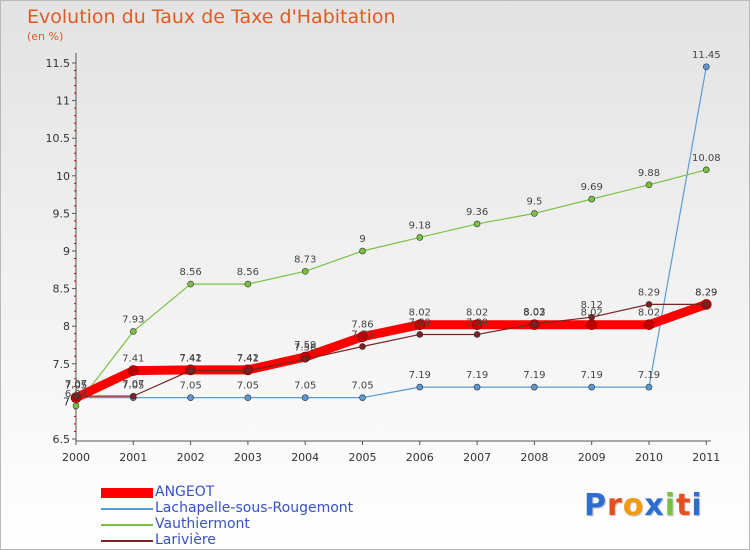 This screenshot has width=750, height=550. What do you see at coordinates (58, 63) in the screenshot?
I see `y-tick-label: 11.5` at bounding box center [58, 63].